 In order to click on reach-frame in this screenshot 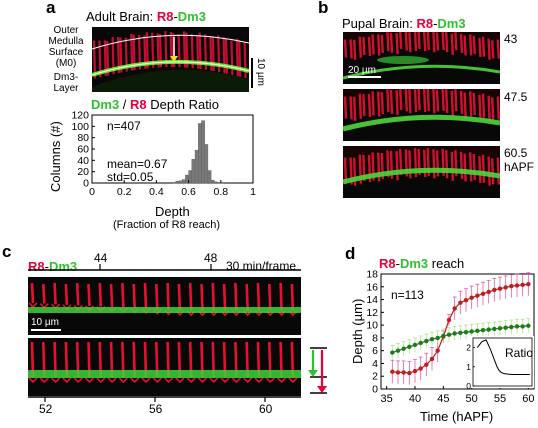, I will do `click(457, 331)`.